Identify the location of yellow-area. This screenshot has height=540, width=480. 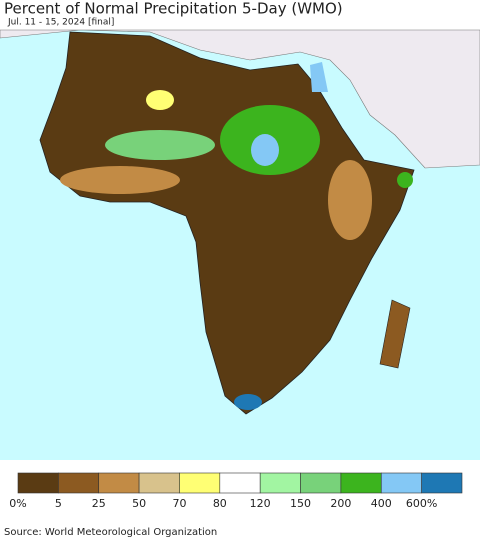
(160, 100).